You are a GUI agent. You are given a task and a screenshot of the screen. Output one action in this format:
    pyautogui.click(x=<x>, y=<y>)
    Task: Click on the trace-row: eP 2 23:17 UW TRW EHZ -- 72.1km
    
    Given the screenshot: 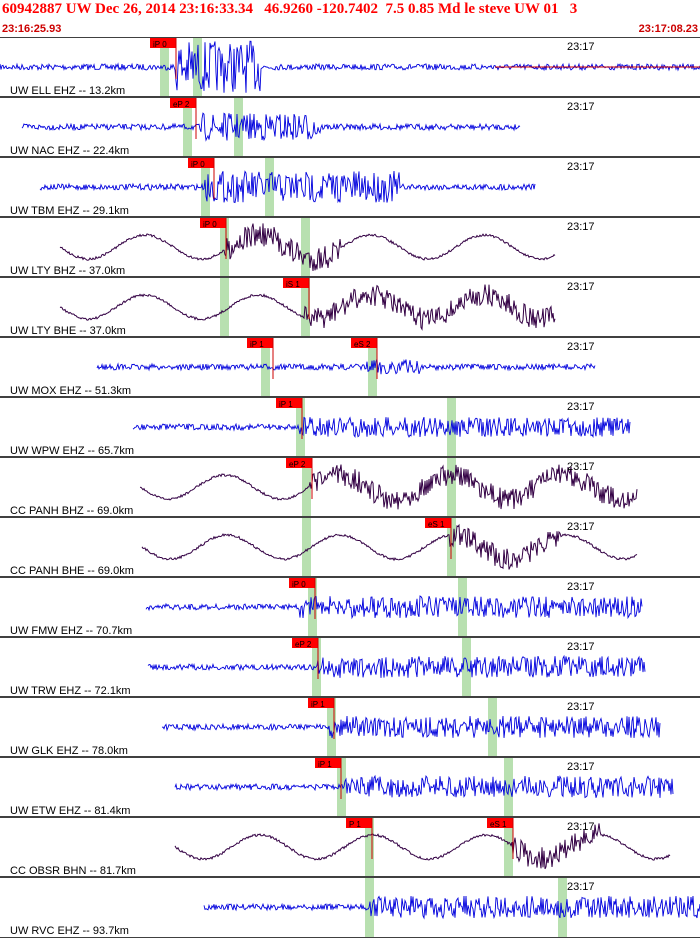 What is the action you would take?
    pyautogui.click(x=350, y=668)
    